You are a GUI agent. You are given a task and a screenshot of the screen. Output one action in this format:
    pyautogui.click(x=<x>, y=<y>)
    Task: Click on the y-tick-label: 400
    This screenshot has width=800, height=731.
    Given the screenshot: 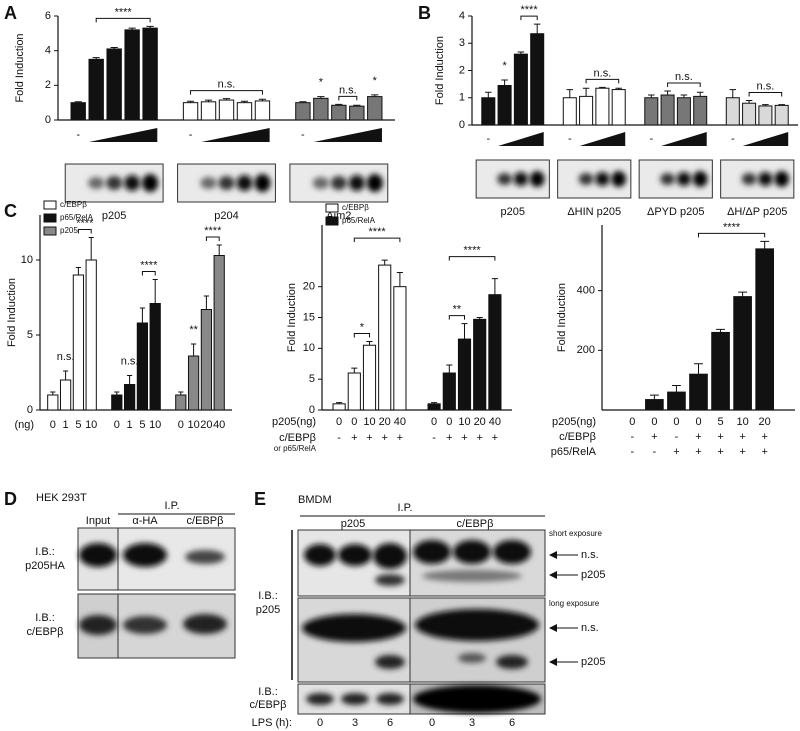 What is the action you would take?
    pyautogui.click(x=586, y=291)
    